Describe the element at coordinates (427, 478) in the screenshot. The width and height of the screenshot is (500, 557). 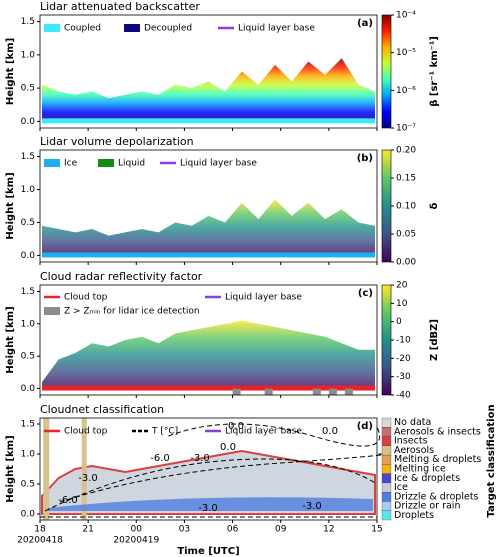
I see `colorbar-class-label: Ice & droplets` at that location.